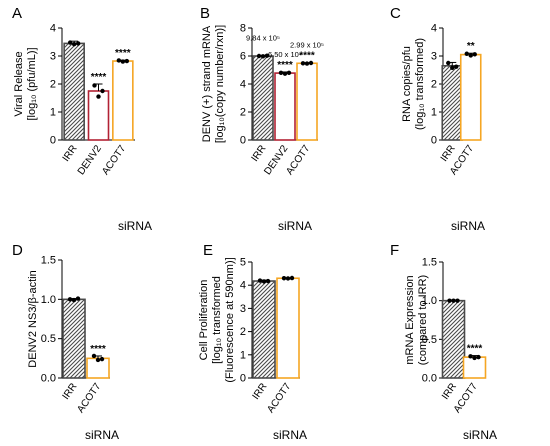  I want to click on y-axis-label: Viral Release, so click(19, 83).